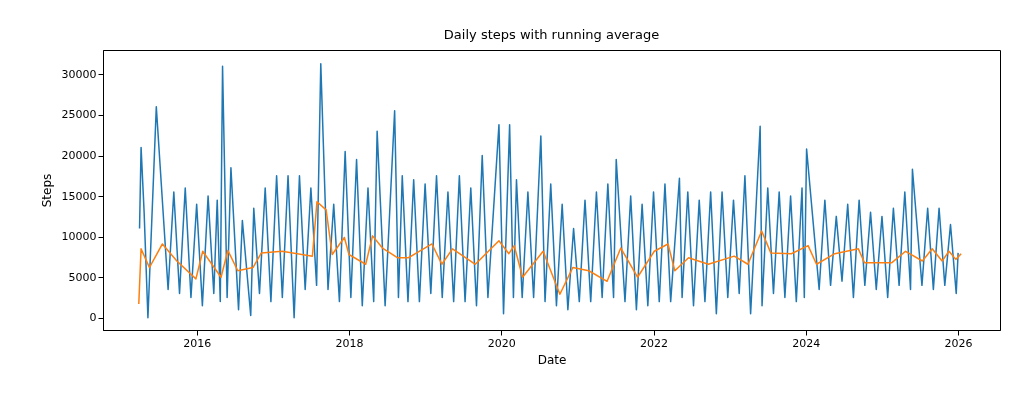 This screenshot has width=1024, height=412. What do you see at coordinates (79, 196) in the screenshot?
I see `y-tick-label: 15000` at bounding box center [79, 196].